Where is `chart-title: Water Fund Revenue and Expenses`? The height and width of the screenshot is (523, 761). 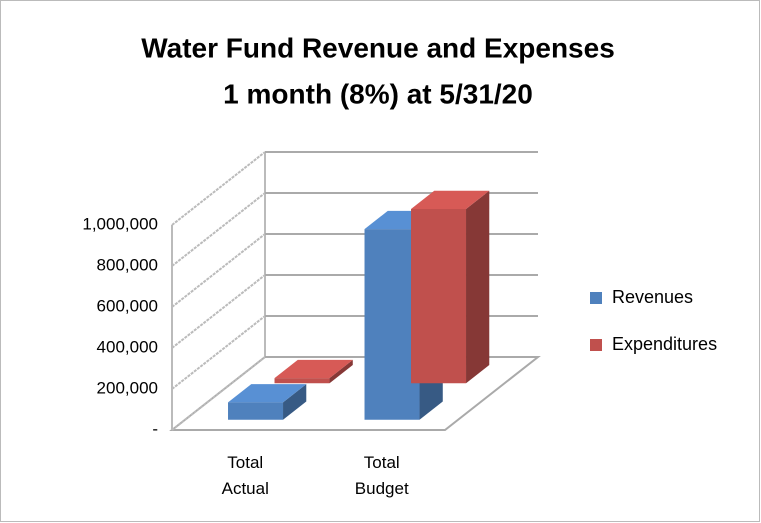 chart-title: Water Fund Revenue and Expenses is located at coordinates (378, 47).